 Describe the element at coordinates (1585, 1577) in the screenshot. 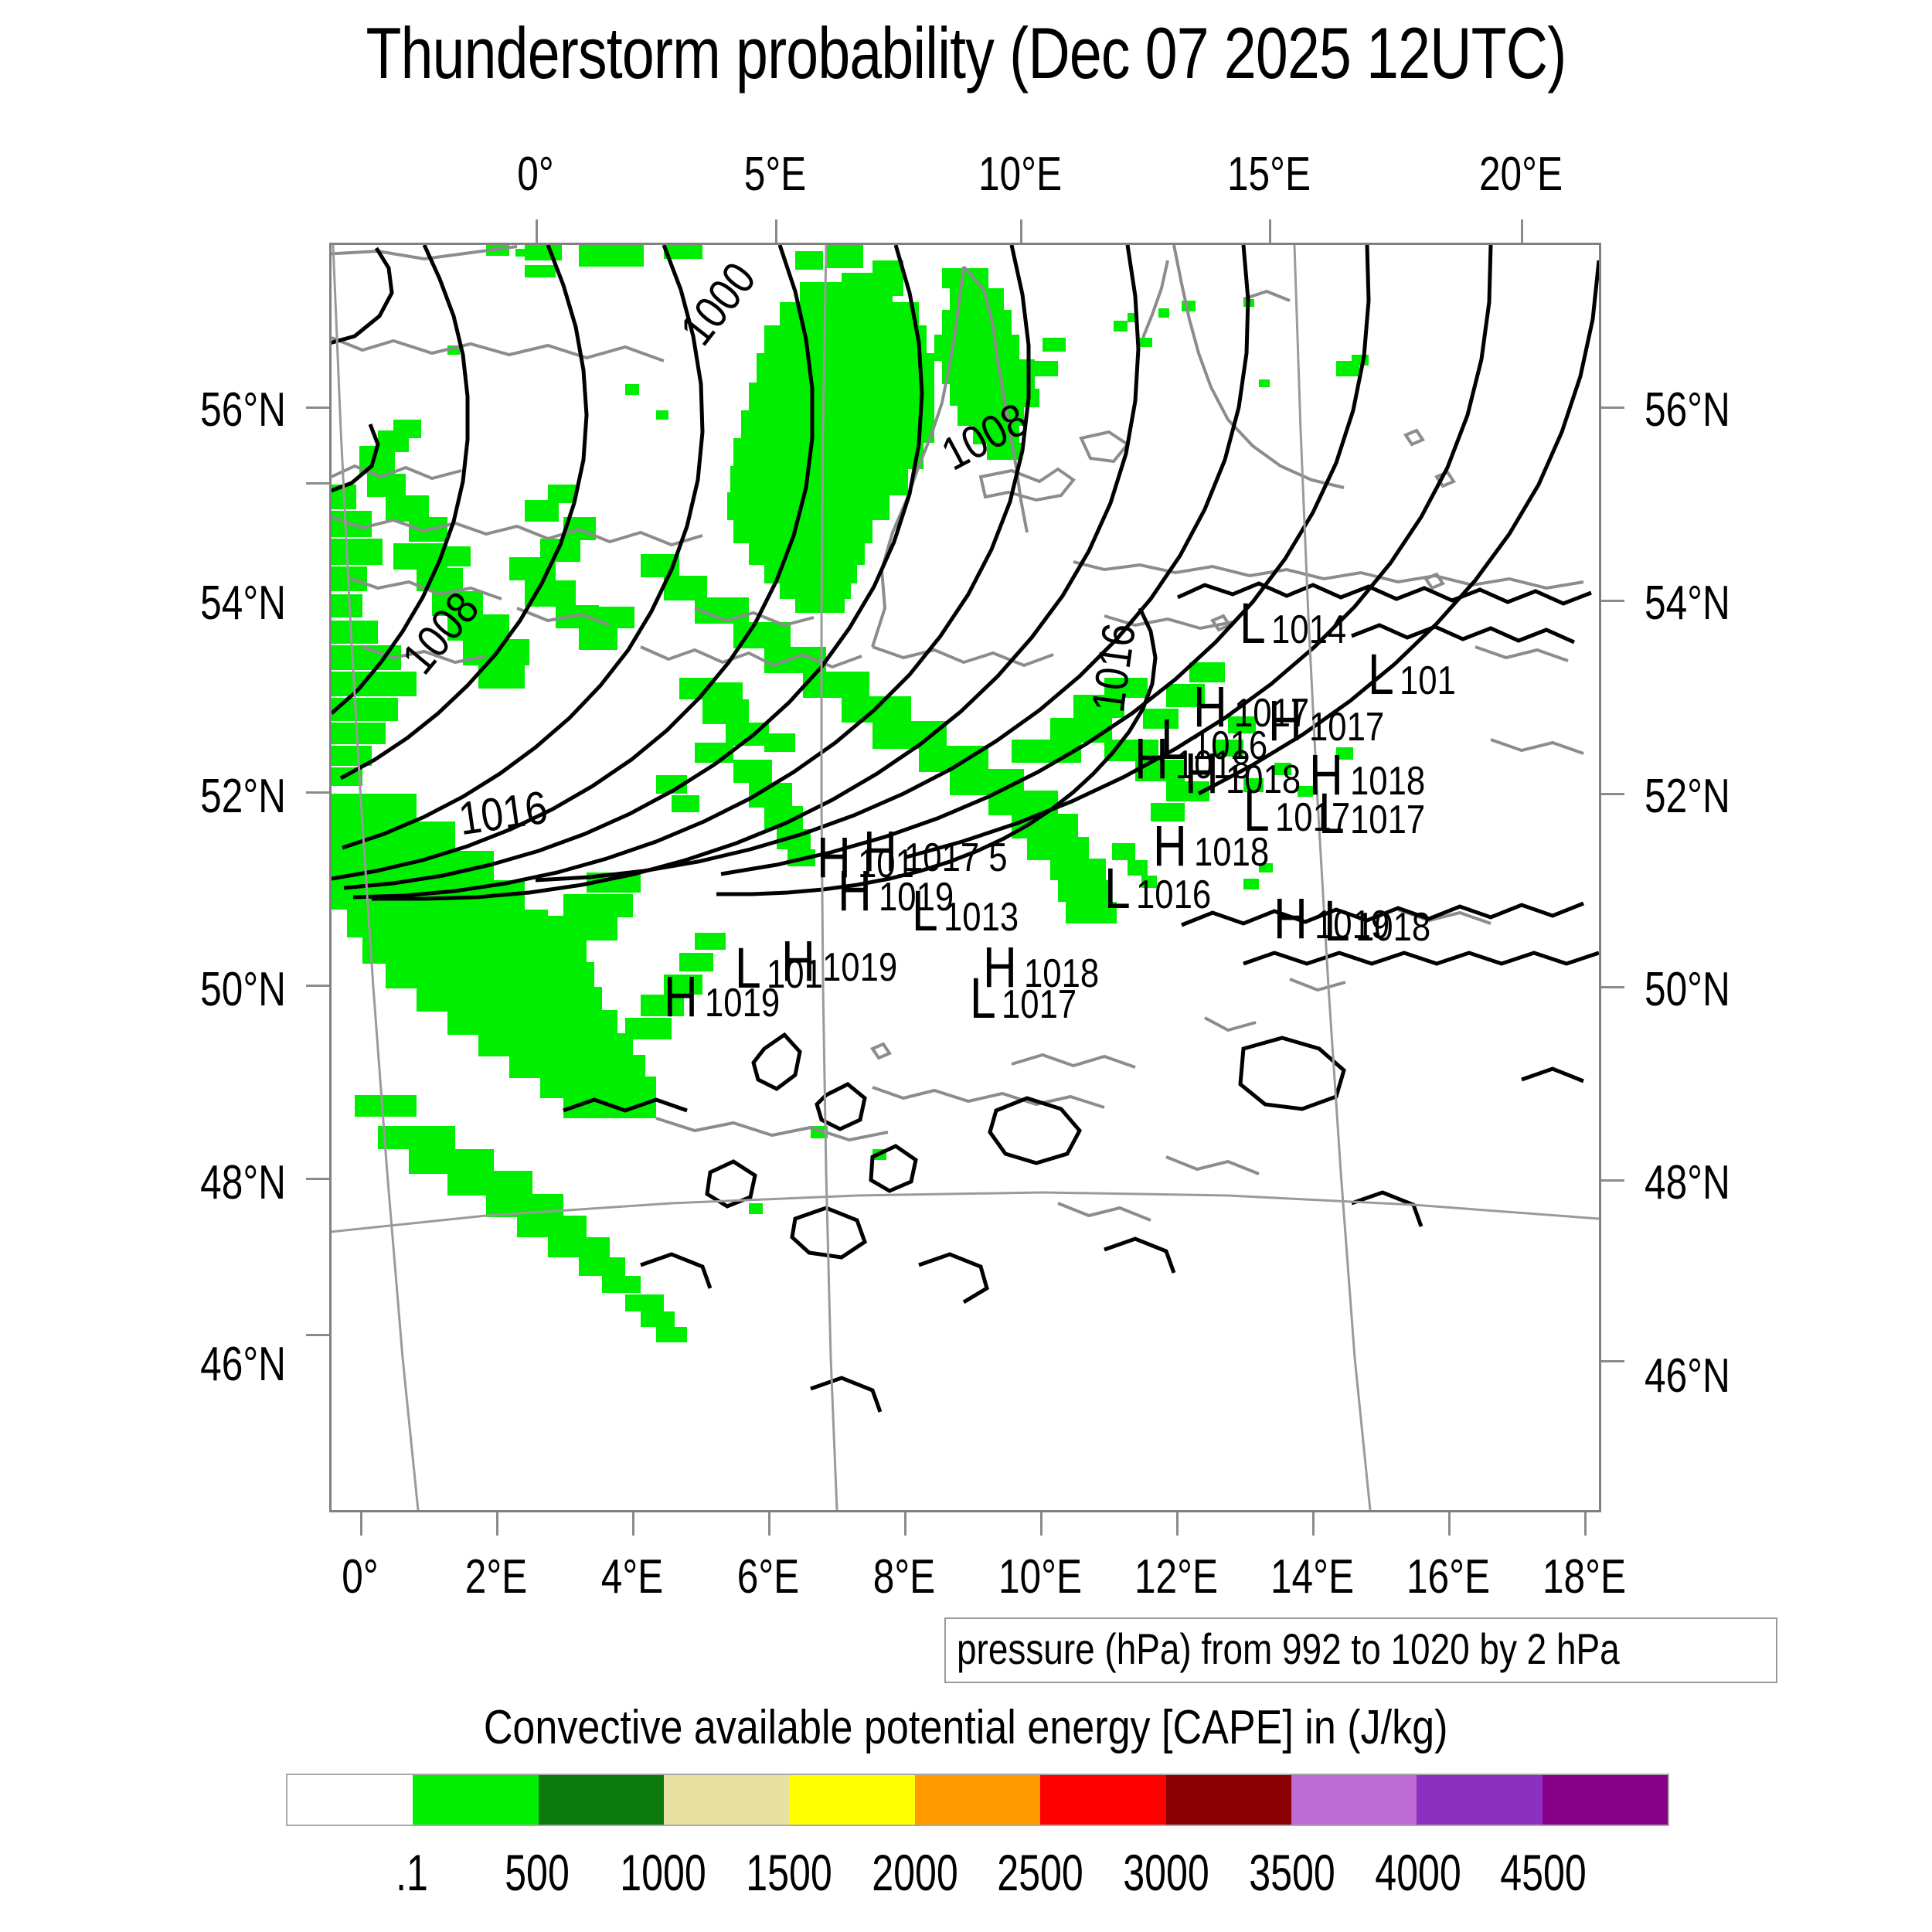

I see `axis-label-bottom: 18°E` at that location.